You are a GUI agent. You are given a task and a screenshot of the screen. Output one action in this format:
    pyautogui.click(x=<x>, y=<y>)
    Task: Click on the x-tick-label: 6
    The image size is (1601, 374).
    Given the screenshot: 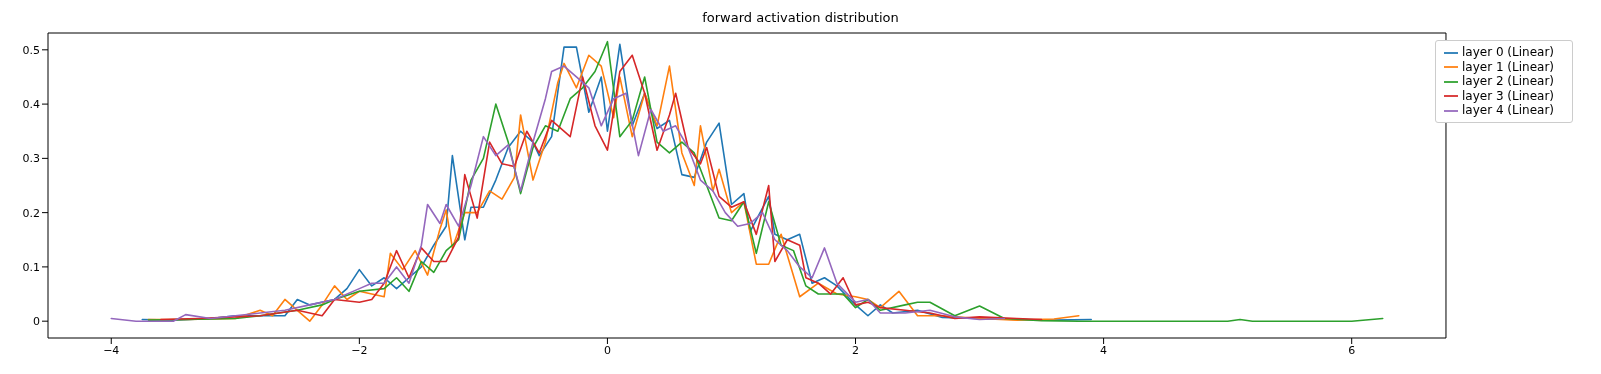 What is the action you would take?
    pyautogui.click(x=1352, y=350)
    